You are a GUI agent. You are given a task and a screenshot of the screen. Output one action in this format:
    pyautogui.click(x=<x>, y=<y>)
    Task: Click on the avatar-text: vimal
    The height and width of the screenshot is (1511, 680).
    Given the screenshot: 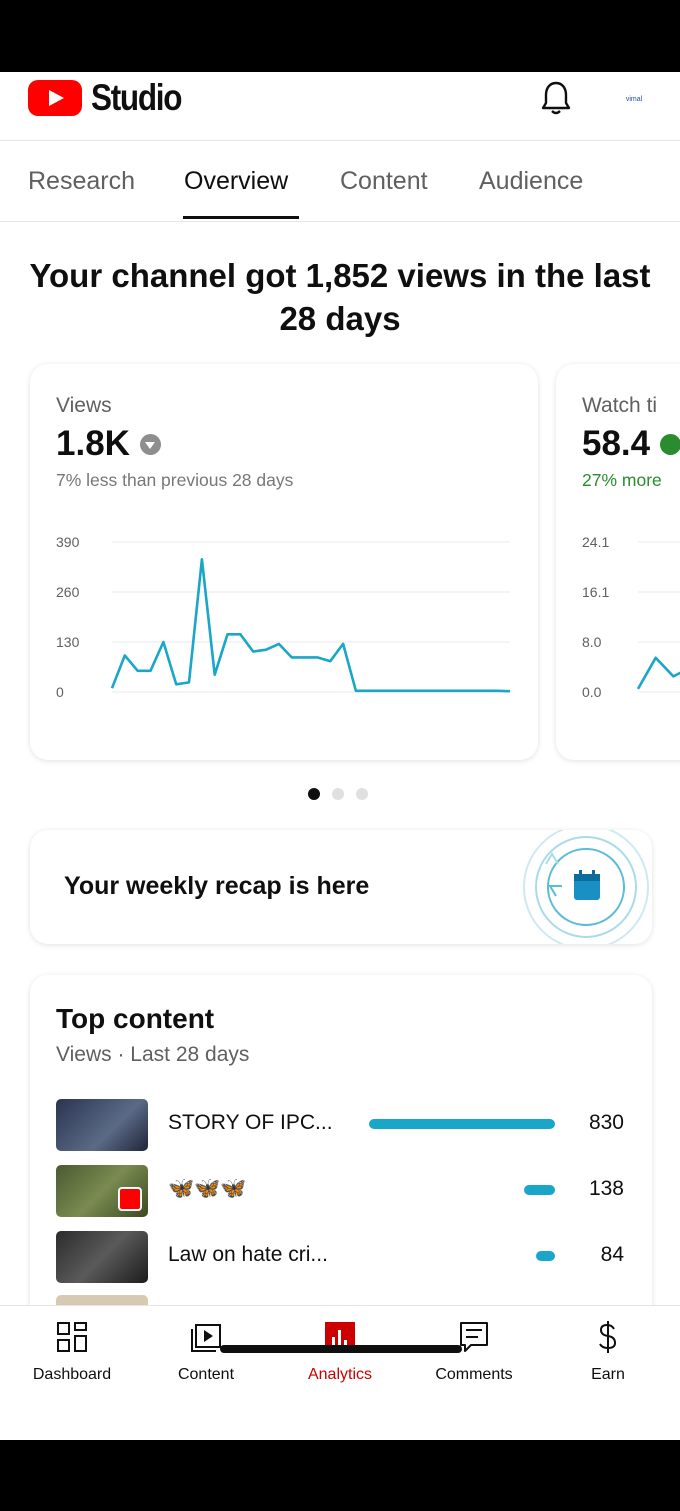 What is the action you would take?
    pyautogui.click(x=634, y=99)
    